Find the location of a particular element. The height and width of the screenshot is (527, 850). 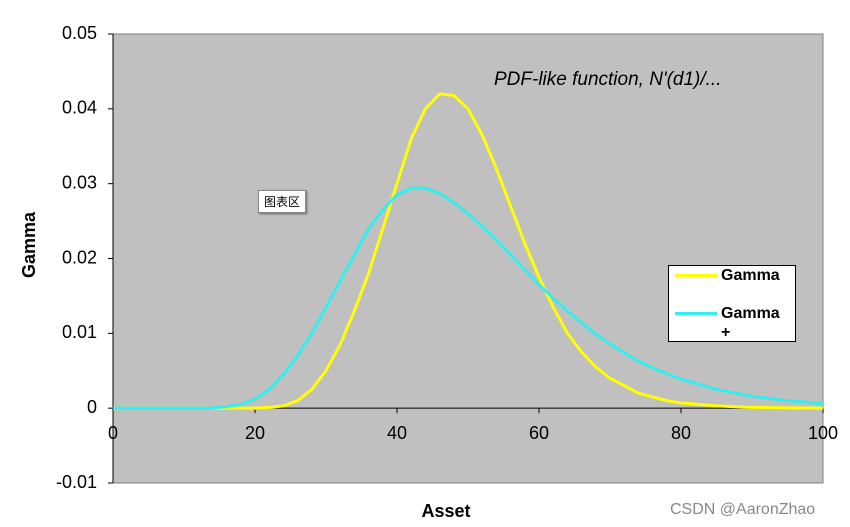

y-tick-label: 0.03 is located at coordinates (79, 182).